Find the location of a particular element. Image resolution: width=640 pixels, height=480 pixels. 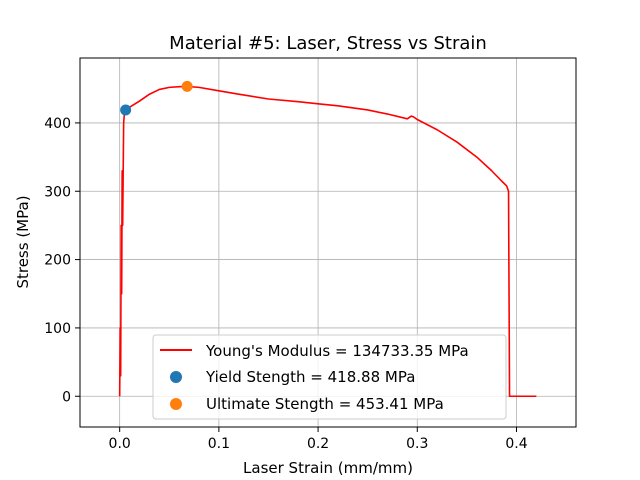

legend-entry-ultimate-strength: Ultimate Stength = 453.41 MPa is located at coordinates (325, 404).